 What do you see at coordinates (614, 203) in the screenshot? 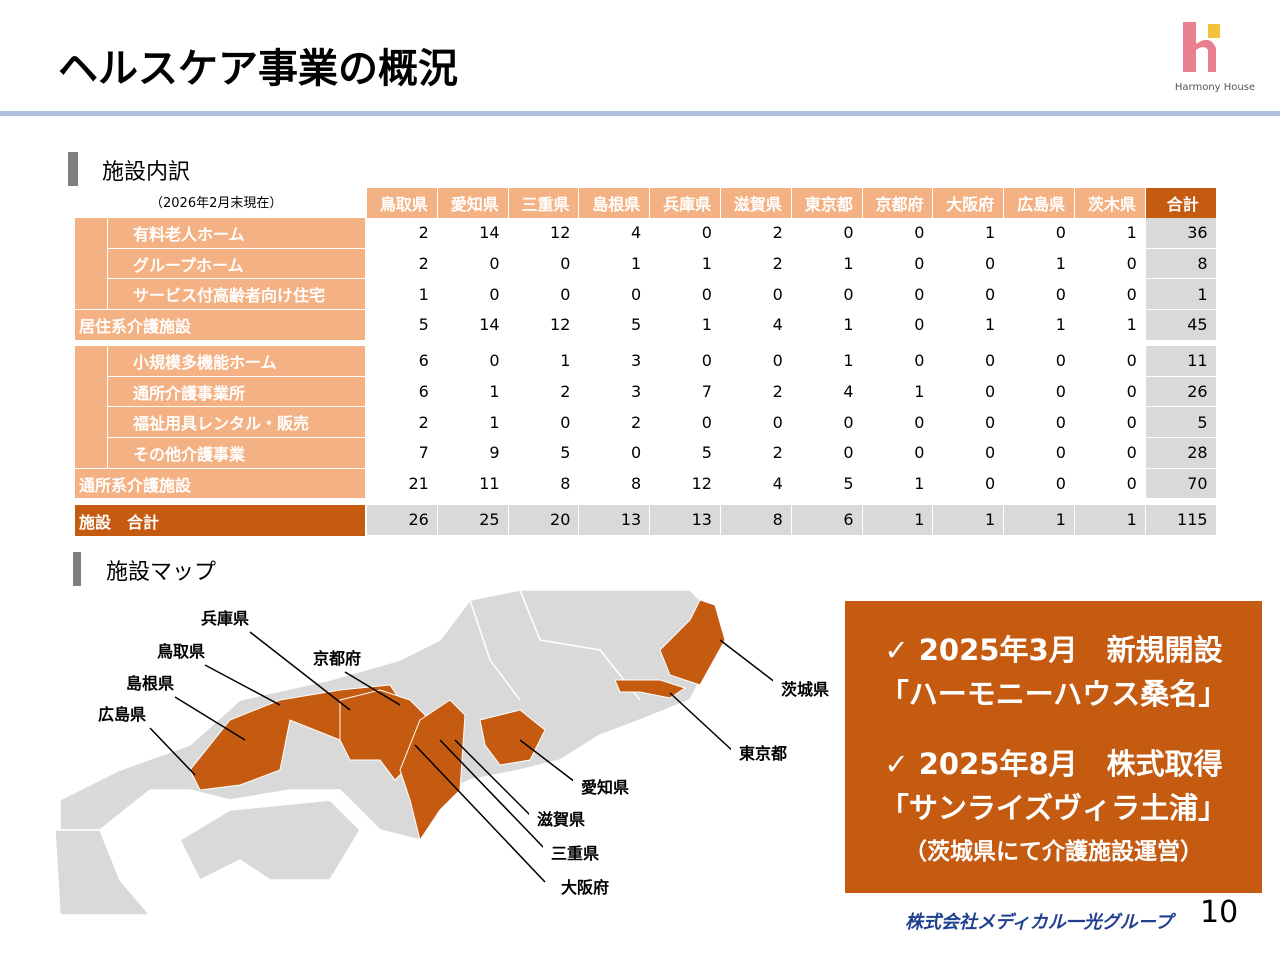
I see `column-header: 島根県` at bounding box center [614, 203].